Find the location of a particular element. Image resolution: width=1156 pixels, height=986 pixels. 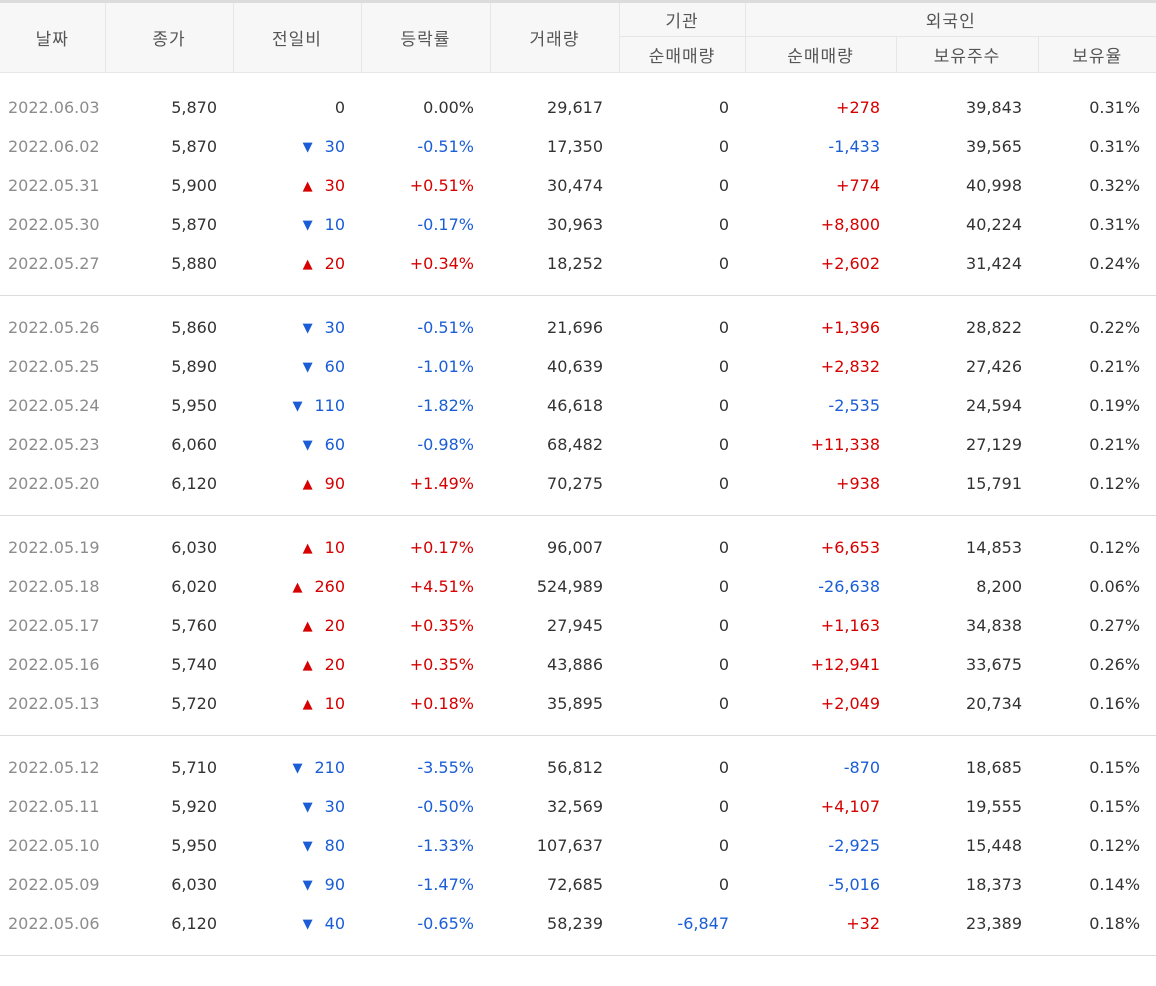

cell-rate: +0.18% is located at coordinates (441, 703).